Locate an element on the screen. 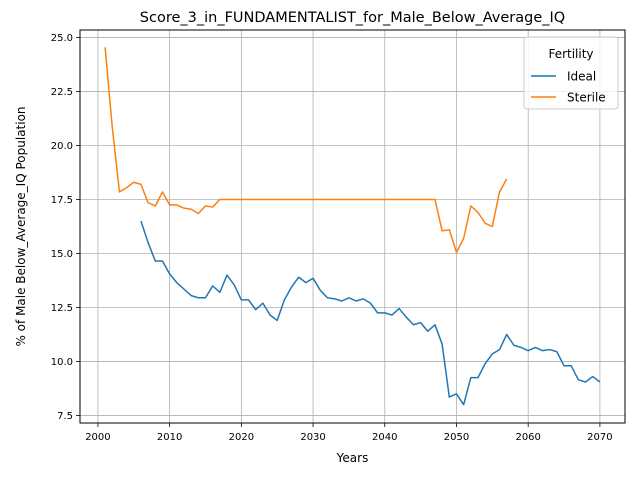  legend: Fertility Ideal Sterile is located at coordinates (571, 73).